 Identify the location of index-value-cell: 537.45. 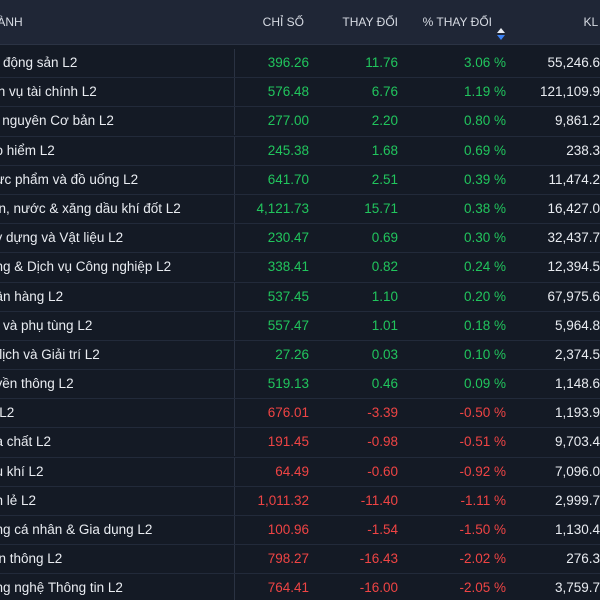
(272, 296).